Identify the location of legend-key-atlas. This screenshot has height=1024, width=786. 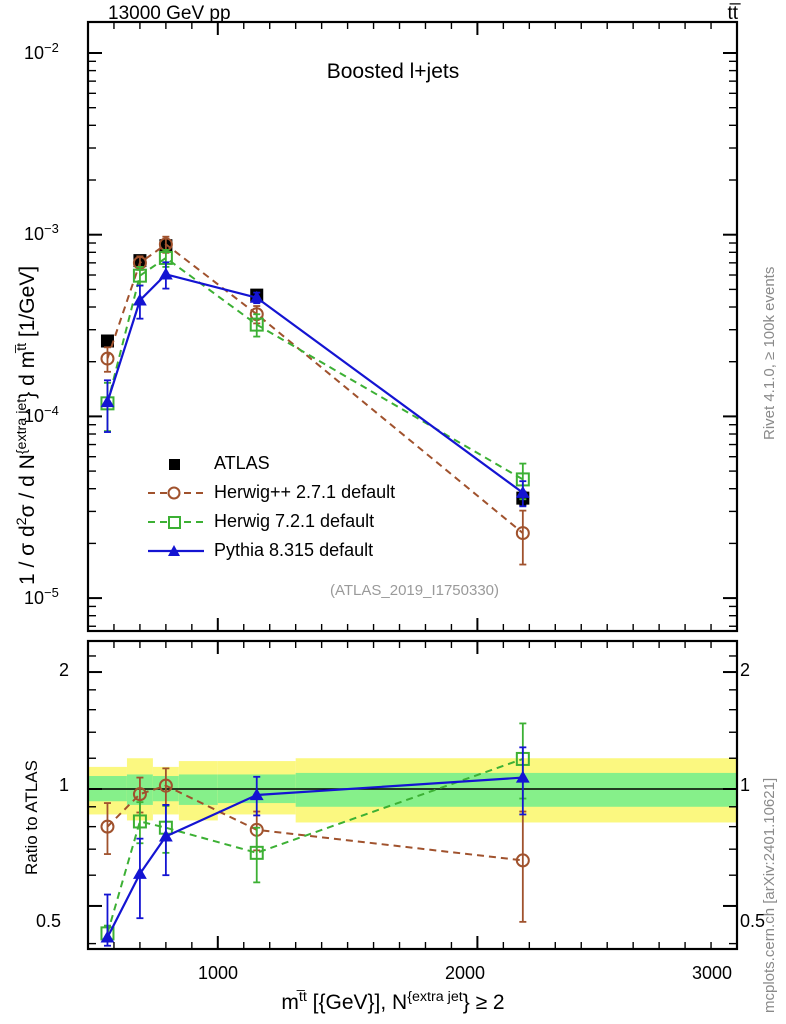
(176, 464).